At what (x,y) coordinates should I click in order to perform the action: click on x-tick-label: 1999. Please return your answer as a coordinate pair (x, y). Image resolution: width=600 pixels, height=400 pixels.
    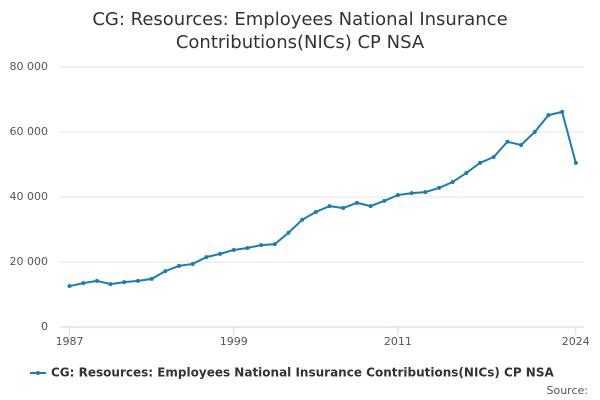
    Looking at the image, I should click on (234, 341).